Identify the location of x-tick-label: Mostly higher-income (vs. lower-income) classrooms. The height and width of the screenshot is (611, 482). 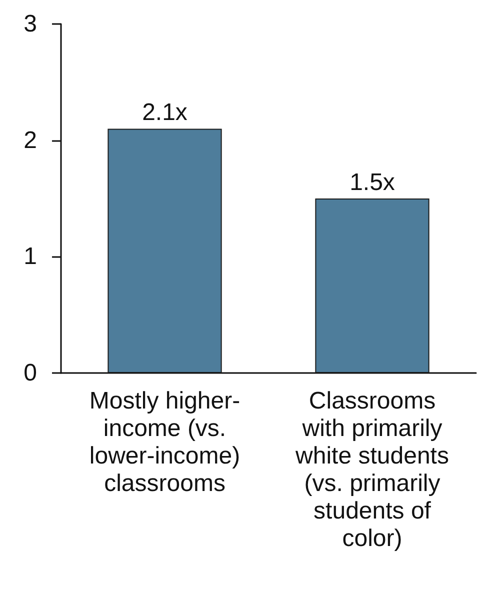
(164, 442).